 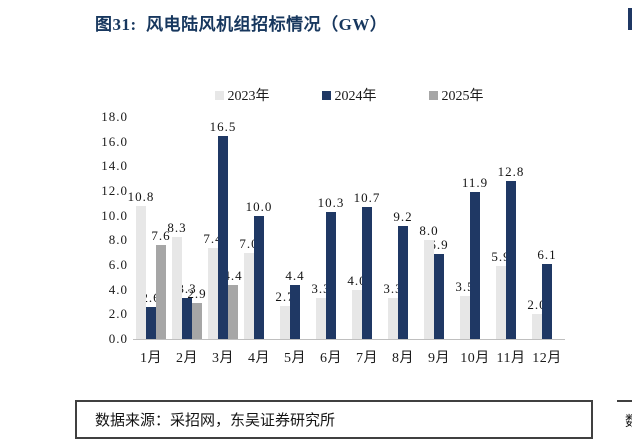 What do you see at coordinates (248, 96) in the screenshot?
I see `legend-label: 2023年` at bounding box center [248, 96].